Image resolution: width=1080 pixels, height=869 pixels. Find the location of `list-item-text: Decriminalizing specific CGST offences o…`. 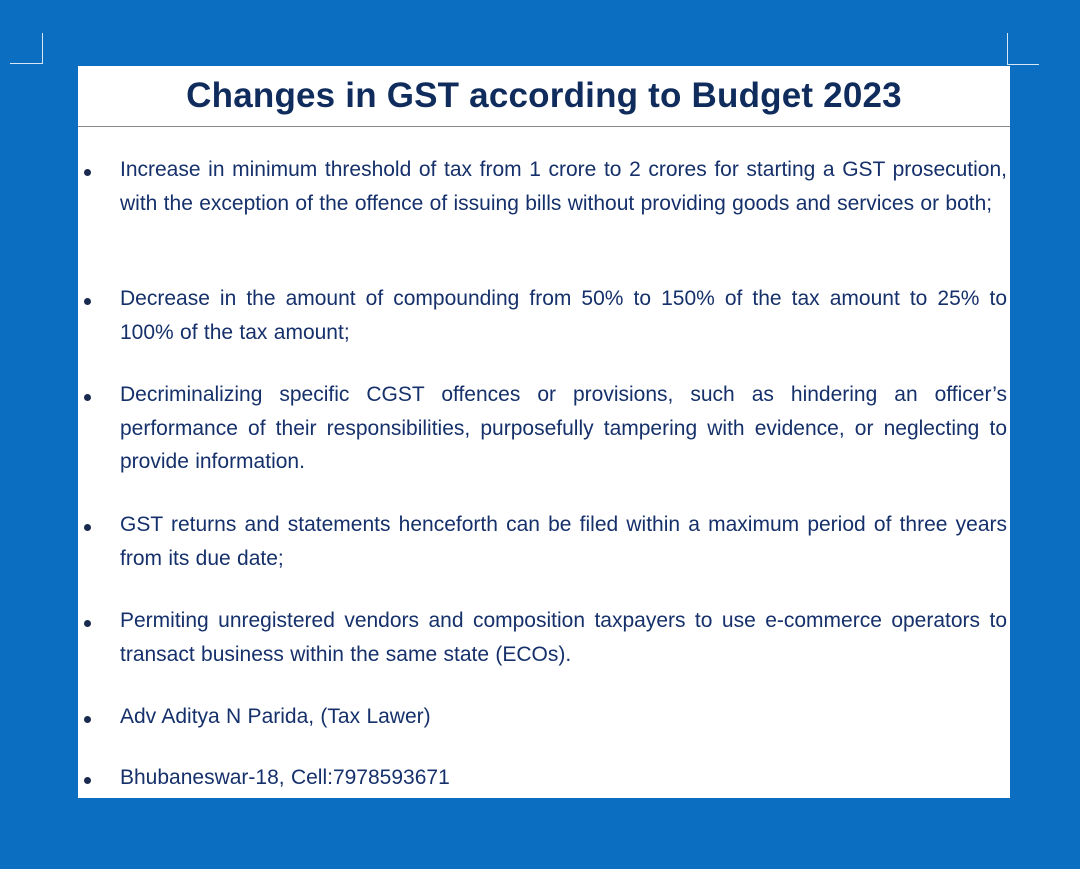

list-item-text: Decriminalizing specific CGST offences o… is located at coordinates (563, 428).